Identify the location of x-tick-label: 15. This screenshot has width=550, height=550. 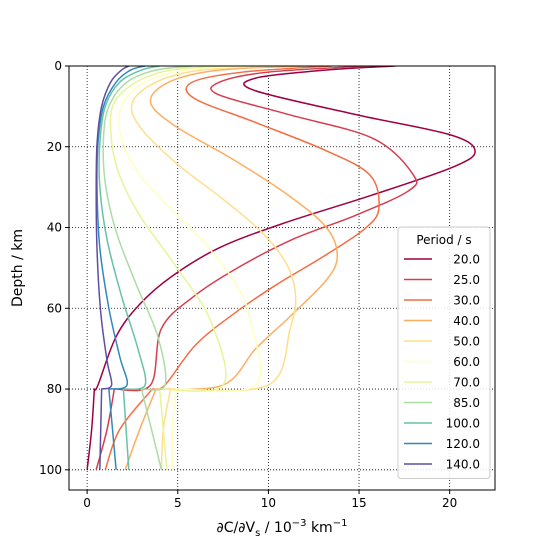
(358, 503).